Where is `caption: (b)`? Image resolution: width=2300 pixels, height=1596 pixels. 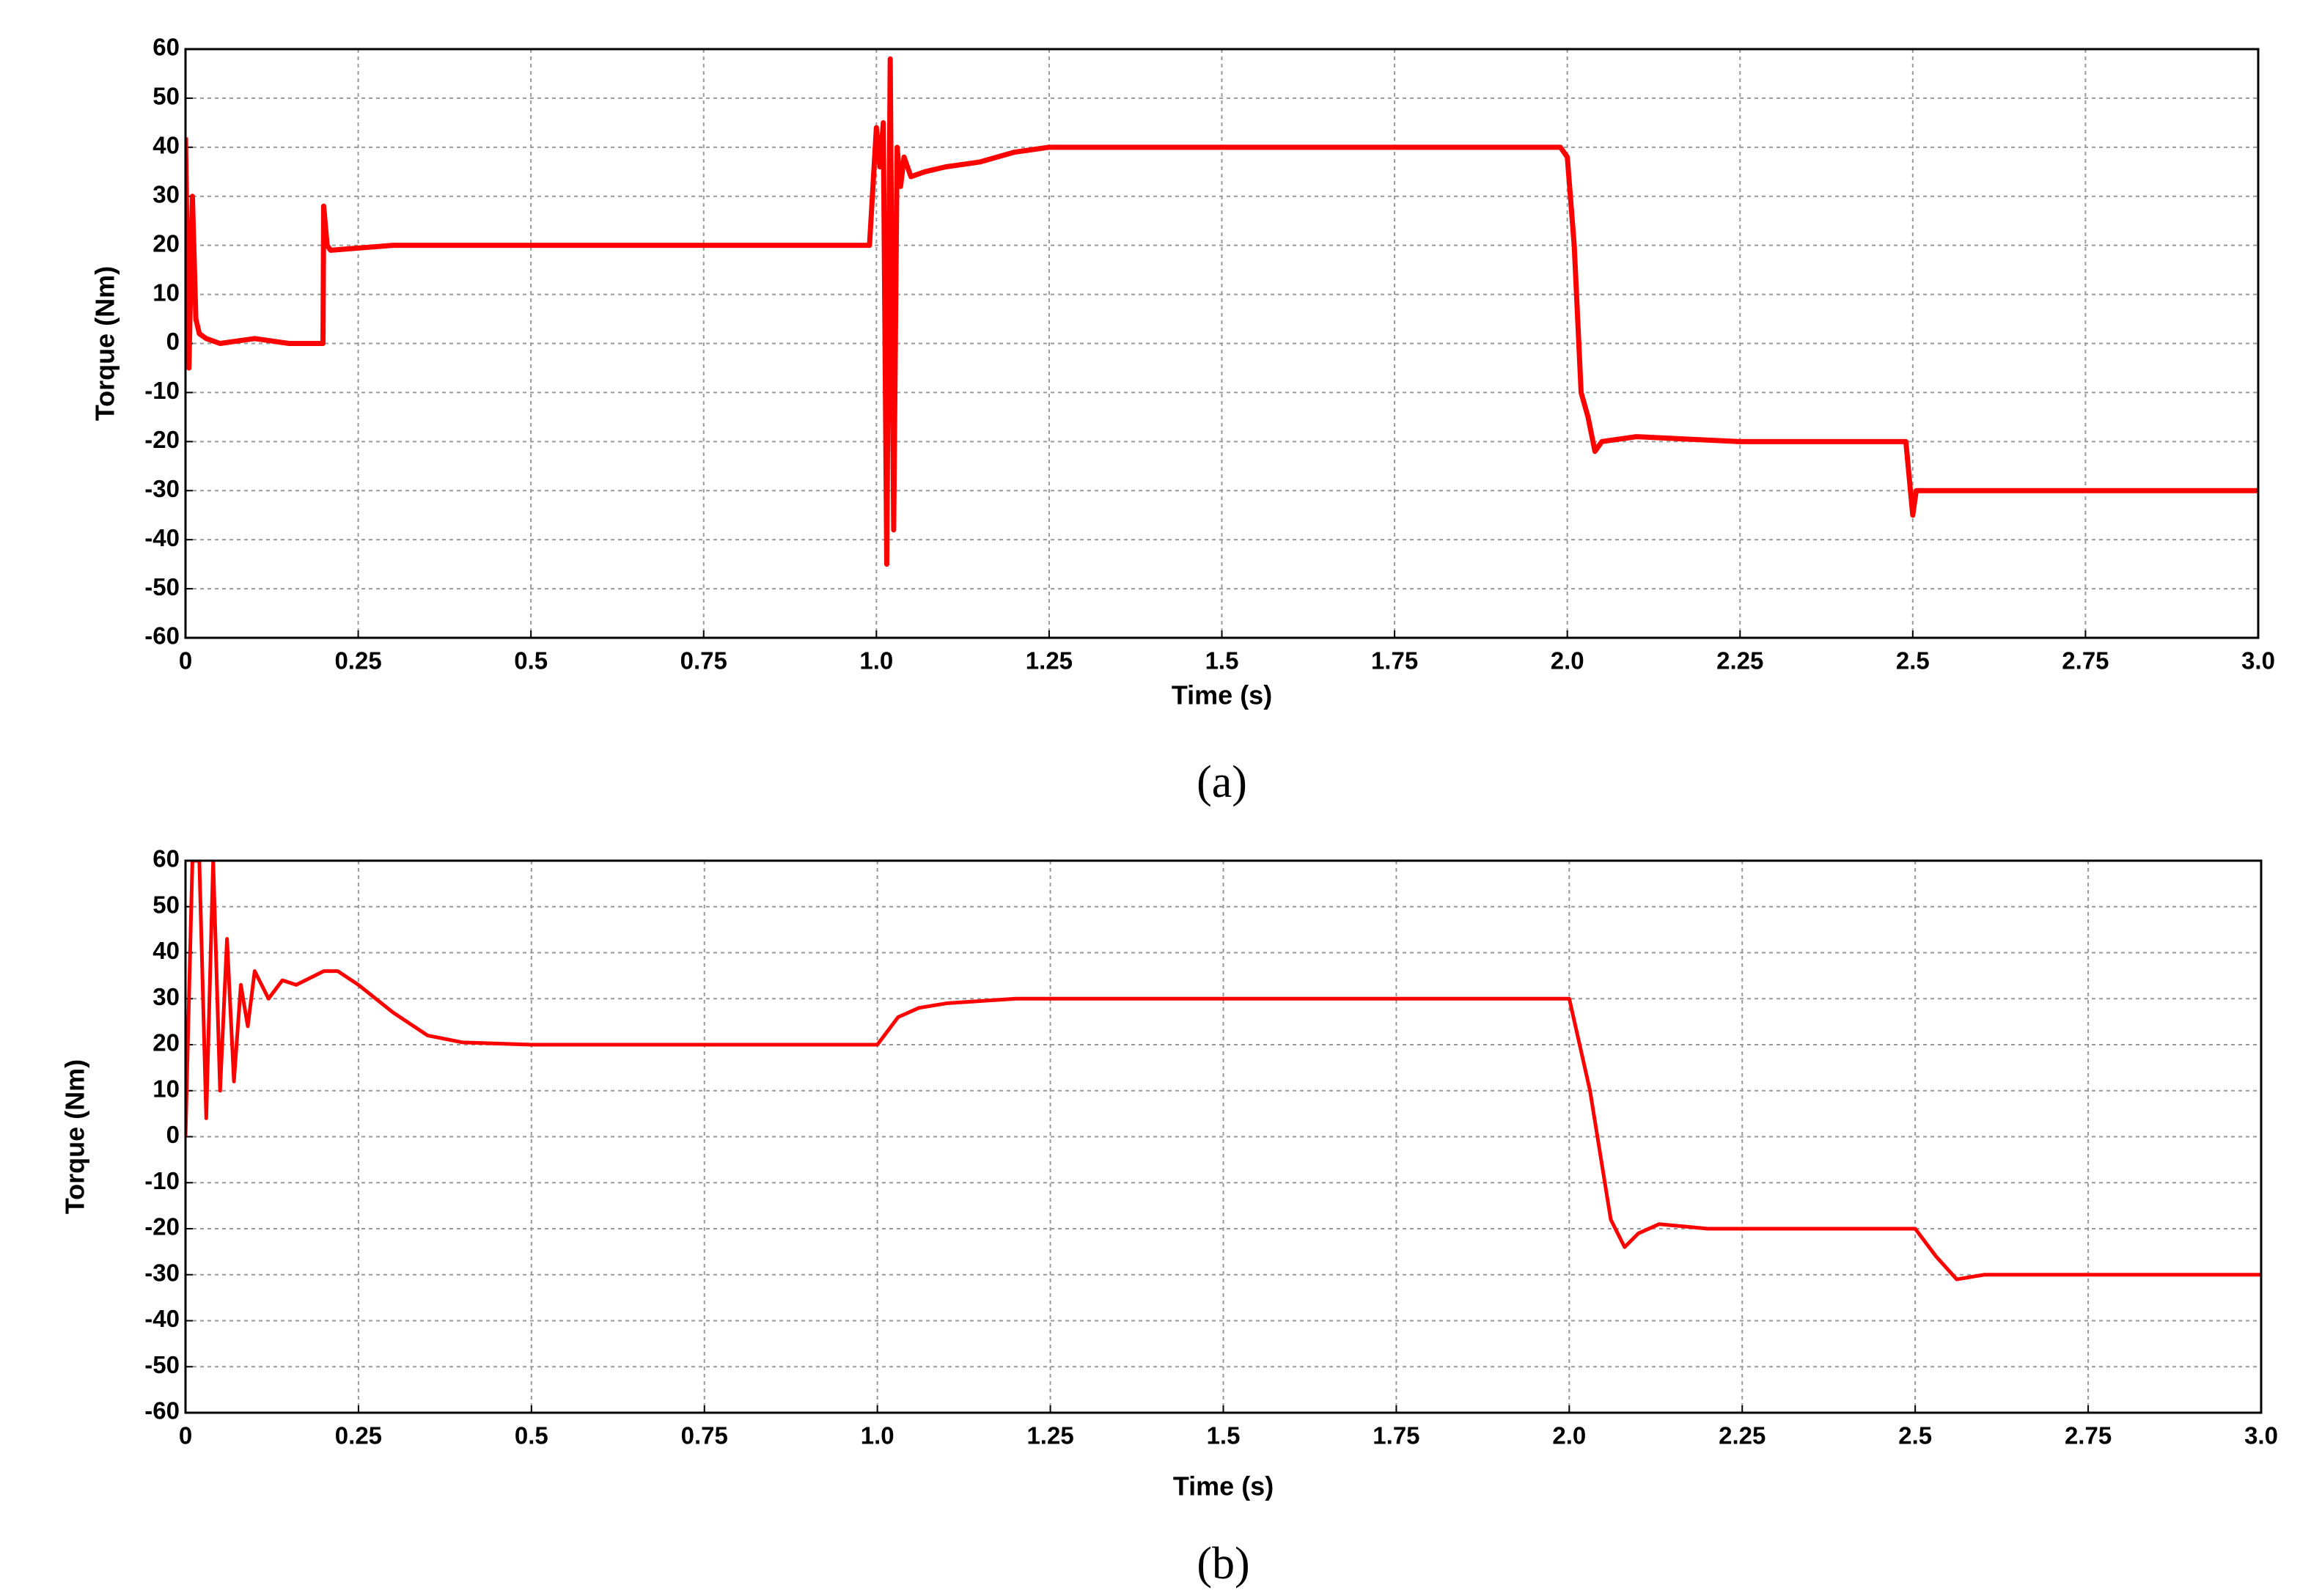
caption: (b) is located at coordinates (1223, 1564).